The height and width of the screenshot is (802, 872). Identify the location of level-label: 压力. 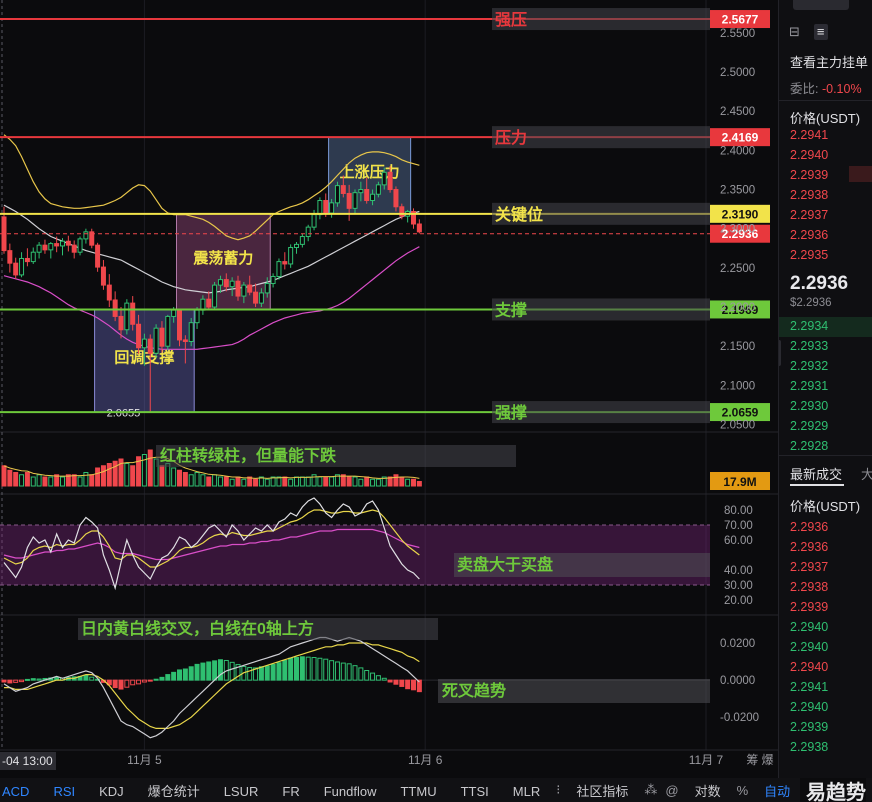
(511, 137).